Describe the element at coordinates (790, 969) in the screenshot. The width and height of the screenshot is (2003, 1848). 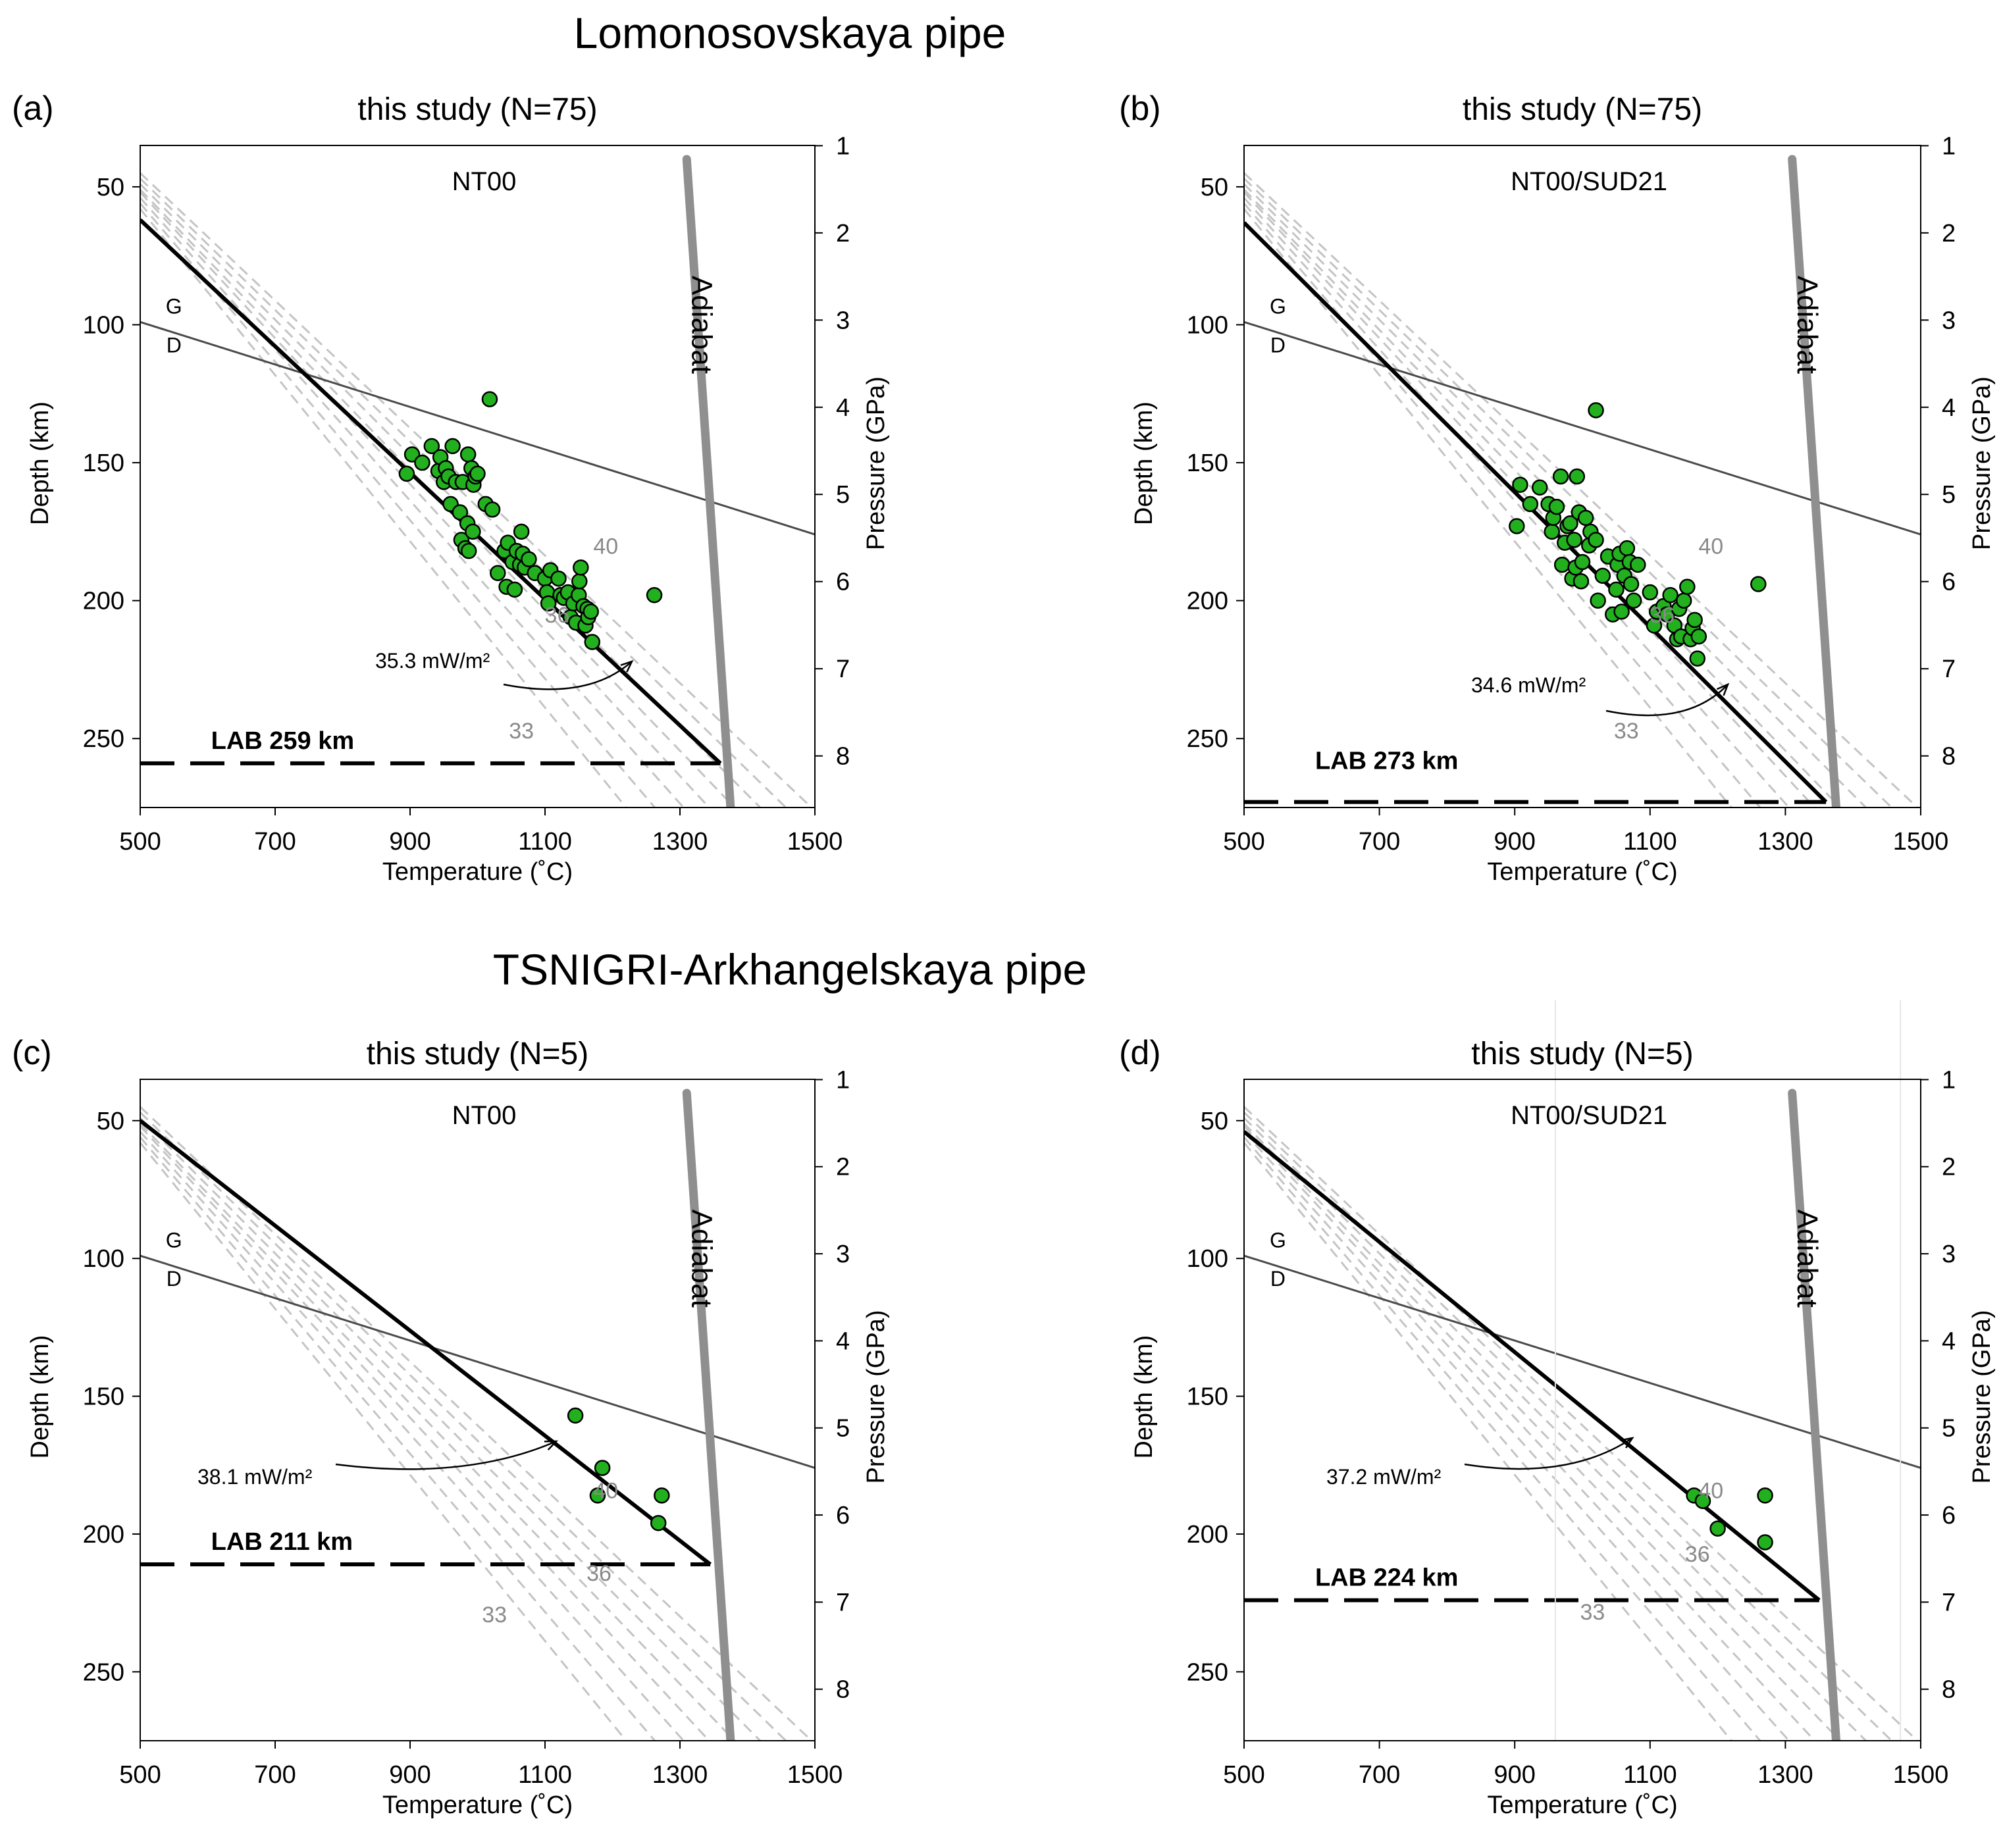
I see `section-title-tsnigri: TSNIGRI-Arkhangelskaya pipe` at that location.